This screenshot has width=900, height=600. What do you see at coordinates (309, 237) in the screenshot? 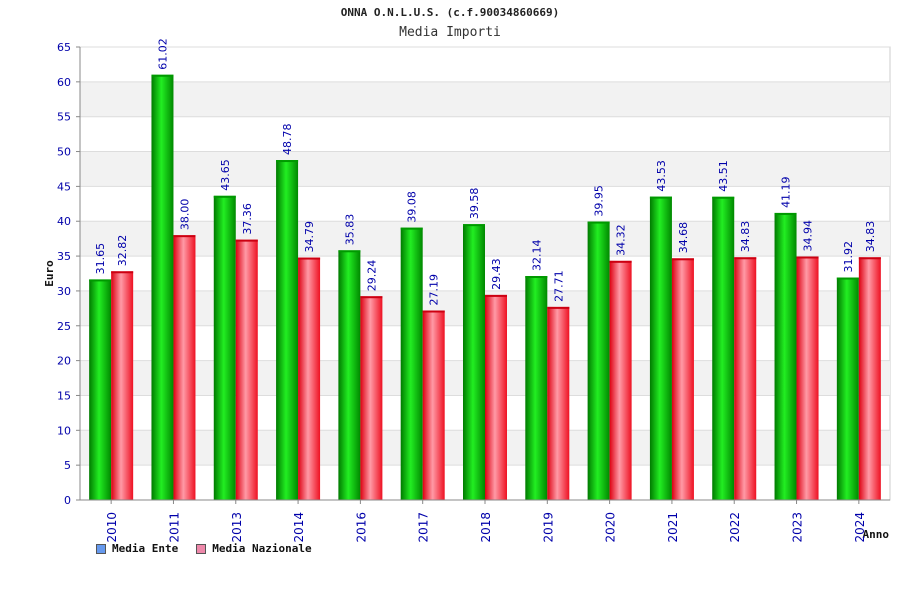
I see `data-label: 34.79` at bounding box center [309, 237].